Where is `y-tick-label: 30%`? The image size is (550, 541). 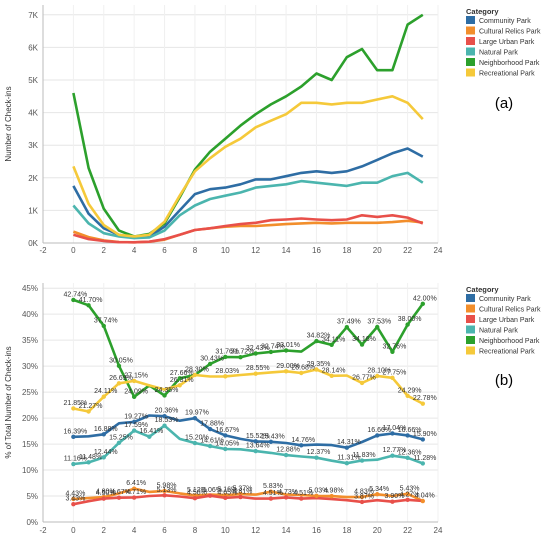 y-tick-label: 30% is located at coordinates (30, 366).